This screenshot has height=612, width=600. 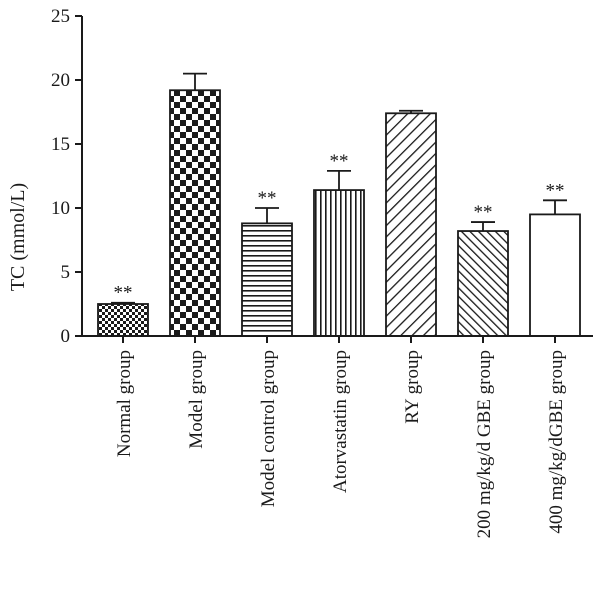 I want to click on y-axis-label: TC (mmol/L), so click(x=18, y=237).